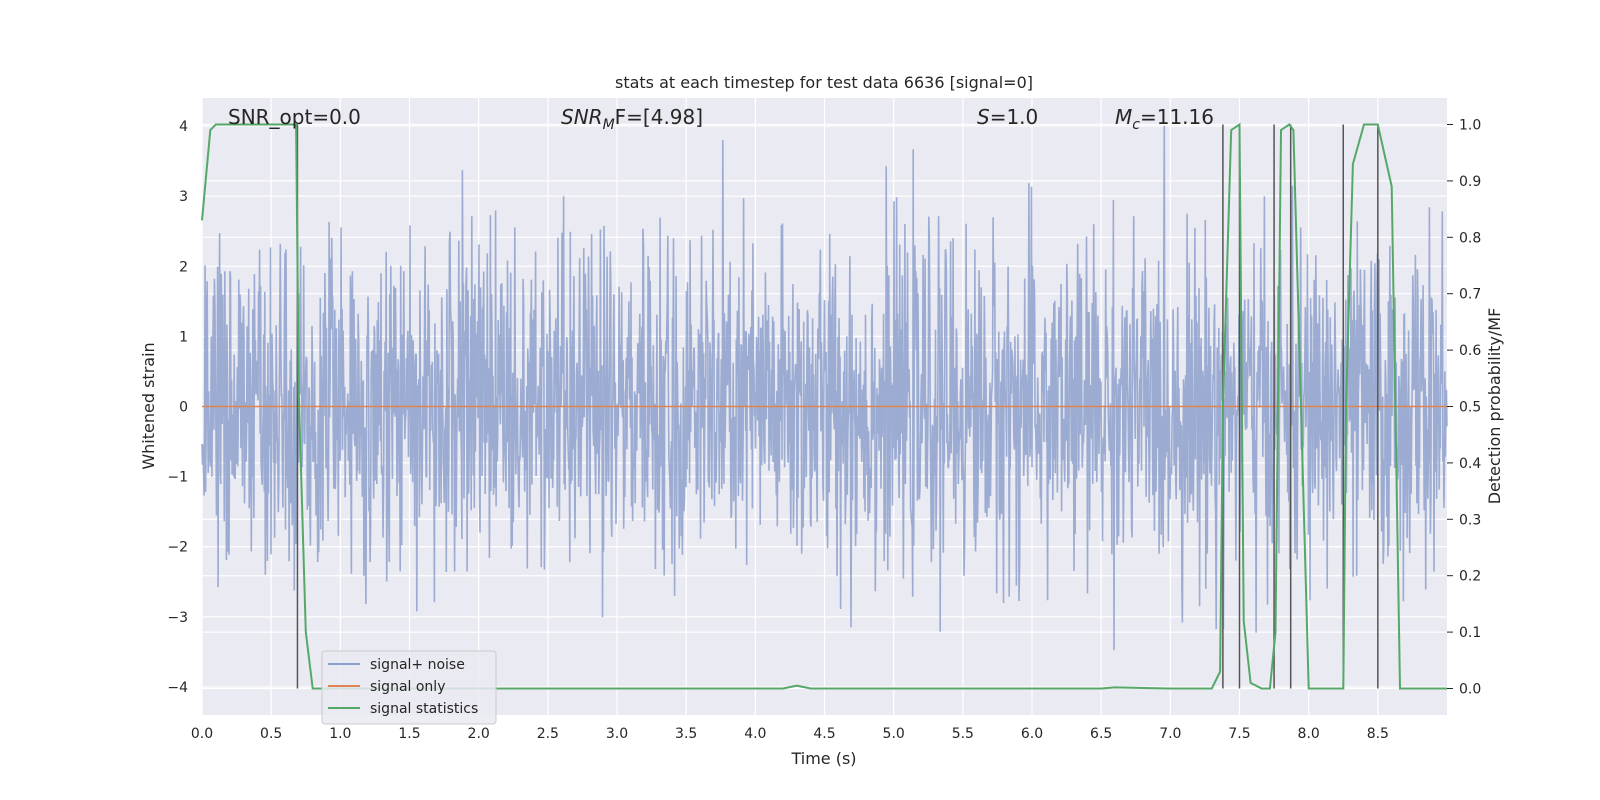 This screenshot has height=800, width=1600. I want to click on x-tick-label: 6.5, so click(1101, 734).